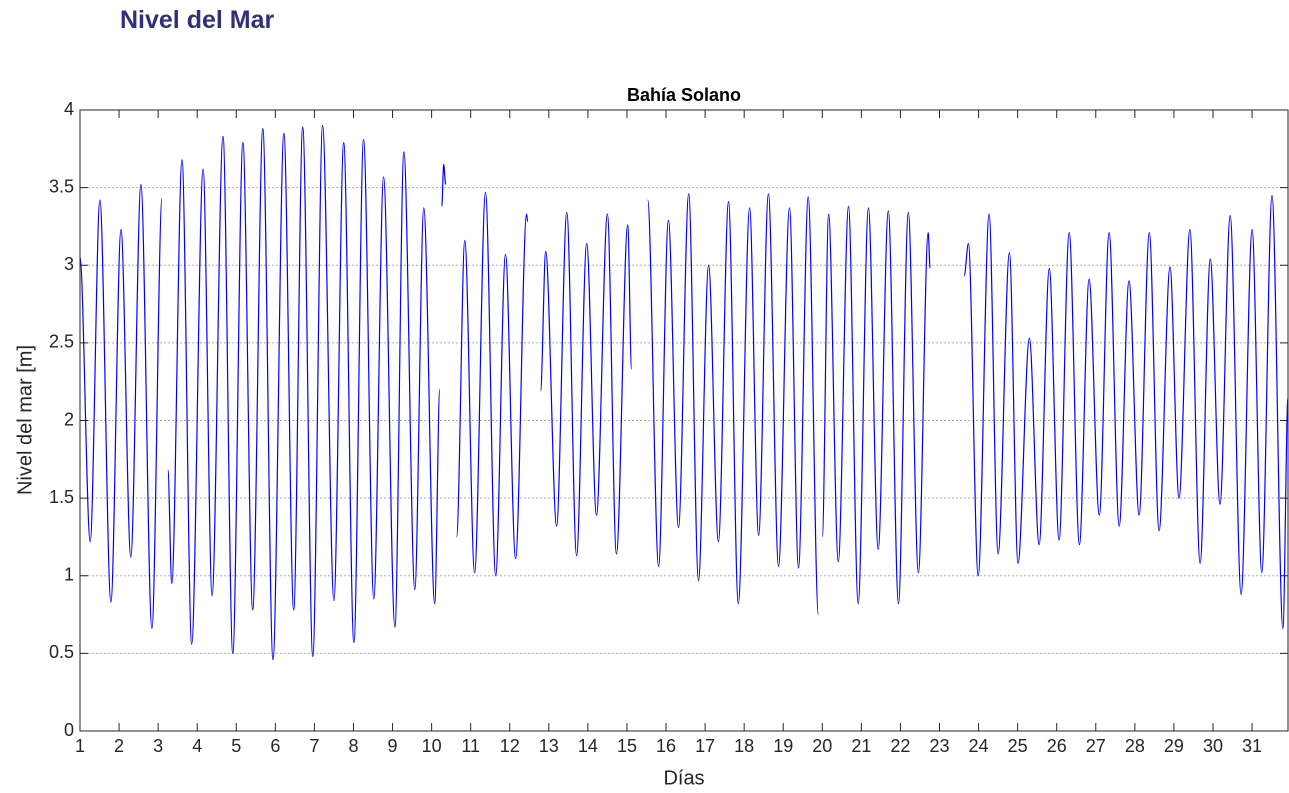 This screenshot has width=1289, height=793. Describe the element at coordinates (61, 186) in the screenshot. I see `y-tick-label: 3.5` at that location.